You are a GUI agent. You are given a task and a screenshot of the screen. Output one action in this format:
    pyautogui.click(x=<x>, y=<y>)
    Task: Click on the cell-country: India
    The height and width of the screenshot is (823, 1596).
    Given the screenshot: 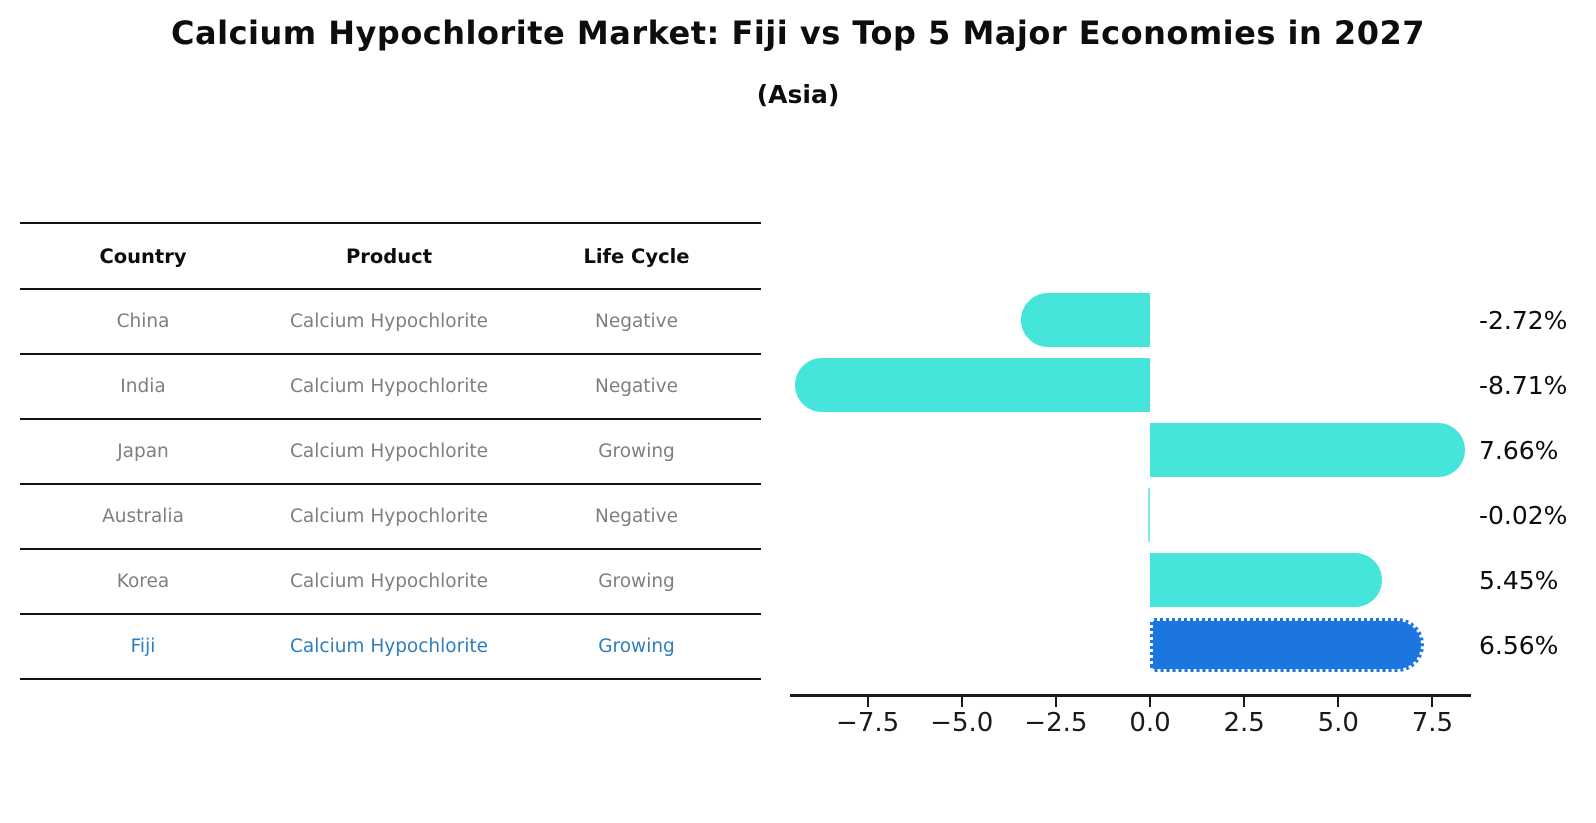 What is the action you would take?
    pyautogui.click(x=143, y=386)
    